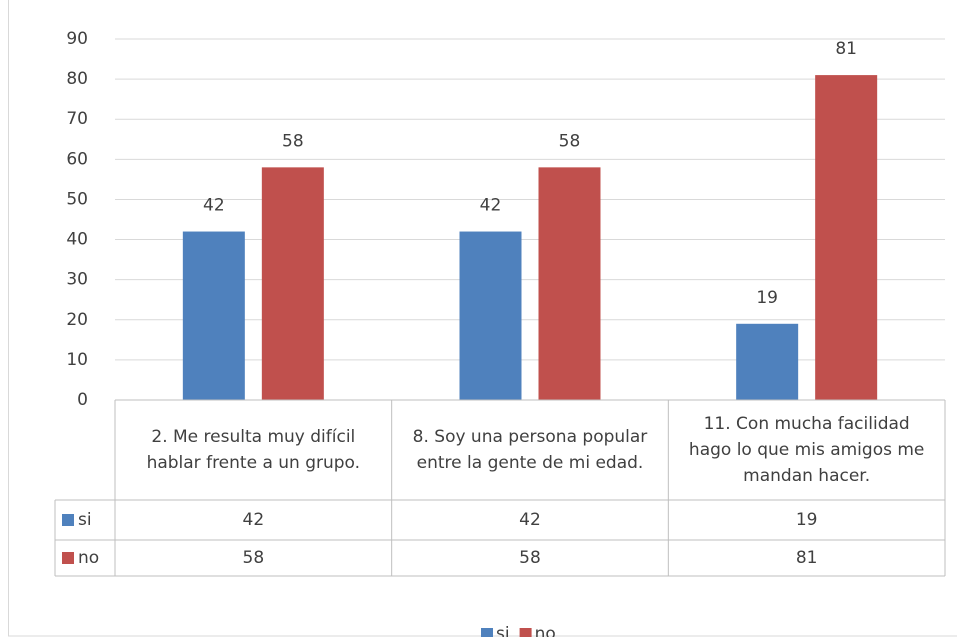  Describe the element at coordinates (82, 400) in the screenshot. I see `y-tick-label: 0` at that location.